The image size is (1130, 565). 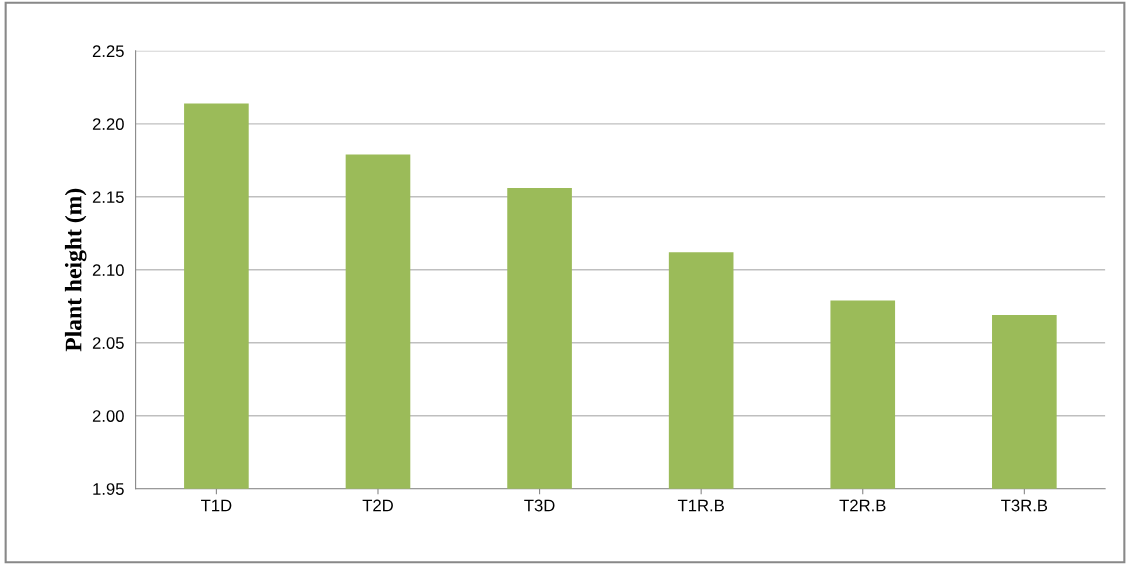 I want to click on x-tick-label: T3R.B, so click(x=1024, y=505).